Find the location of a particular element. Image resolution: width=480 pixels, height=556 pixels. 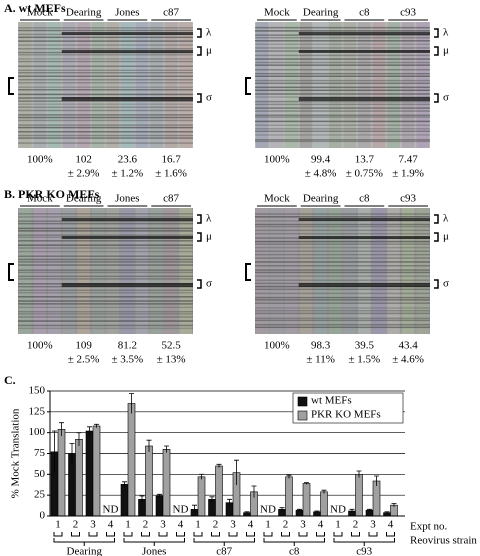

legend-swatch is located at coordinates (302, 401).